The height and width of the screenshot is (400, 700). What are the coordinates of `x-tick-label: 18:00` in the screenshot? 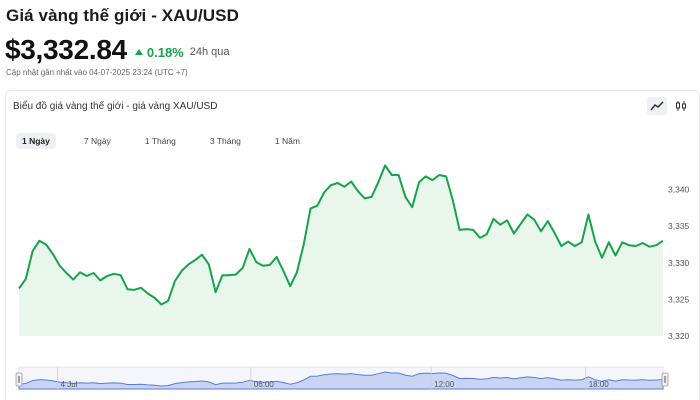 It's located at (599, 384).